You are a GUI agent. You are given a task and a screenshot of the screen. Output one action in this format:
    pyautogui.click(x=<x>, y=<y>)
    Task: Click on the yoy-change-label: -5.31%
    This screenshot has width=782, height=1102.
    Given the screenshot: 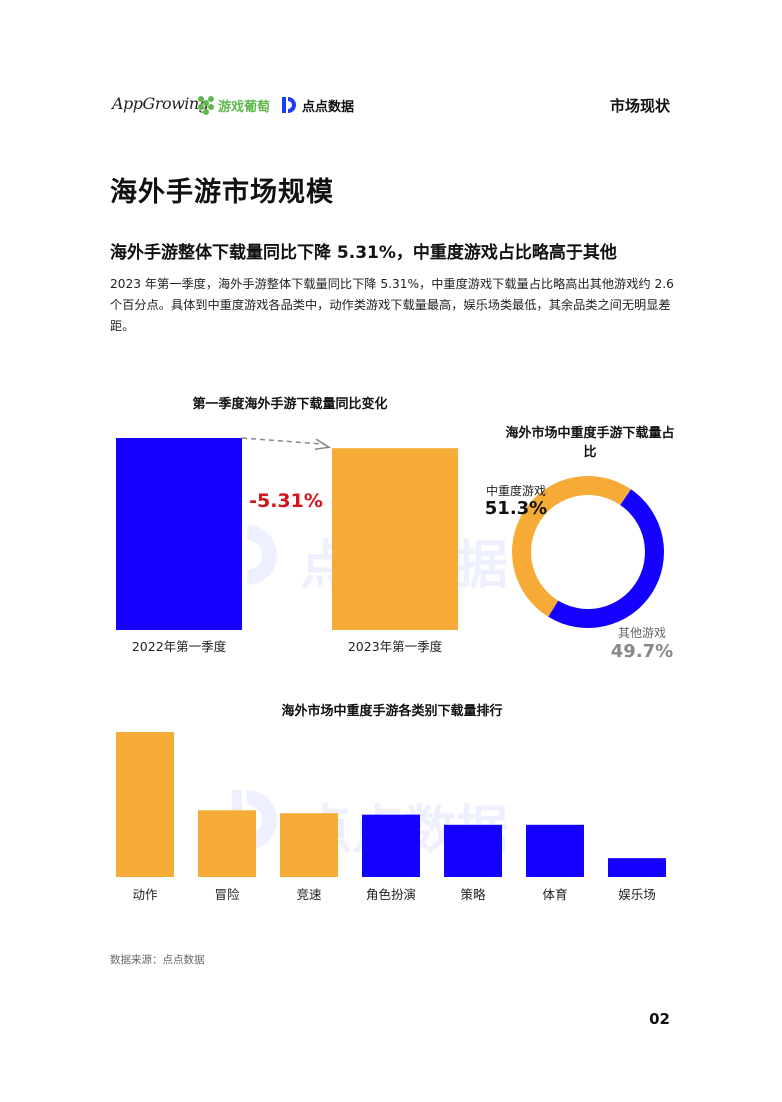 What is the action you would take?
    pyautogui.click(x=286, y=501)
    